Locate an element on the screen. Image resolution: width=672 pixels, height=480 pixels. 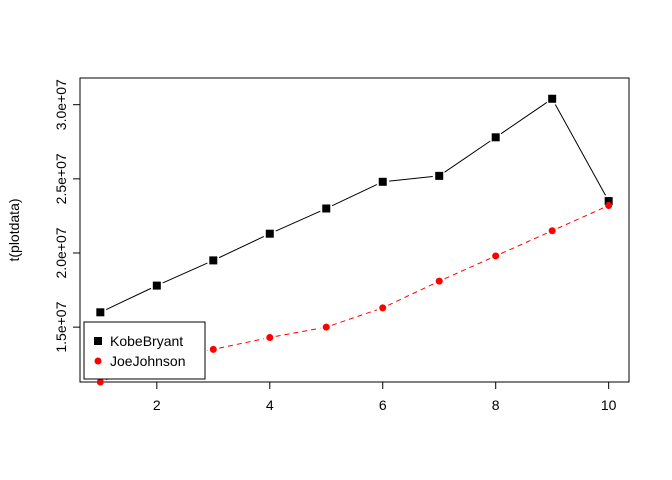
x-tick-label: 2 is located at coordinates (157, 405).